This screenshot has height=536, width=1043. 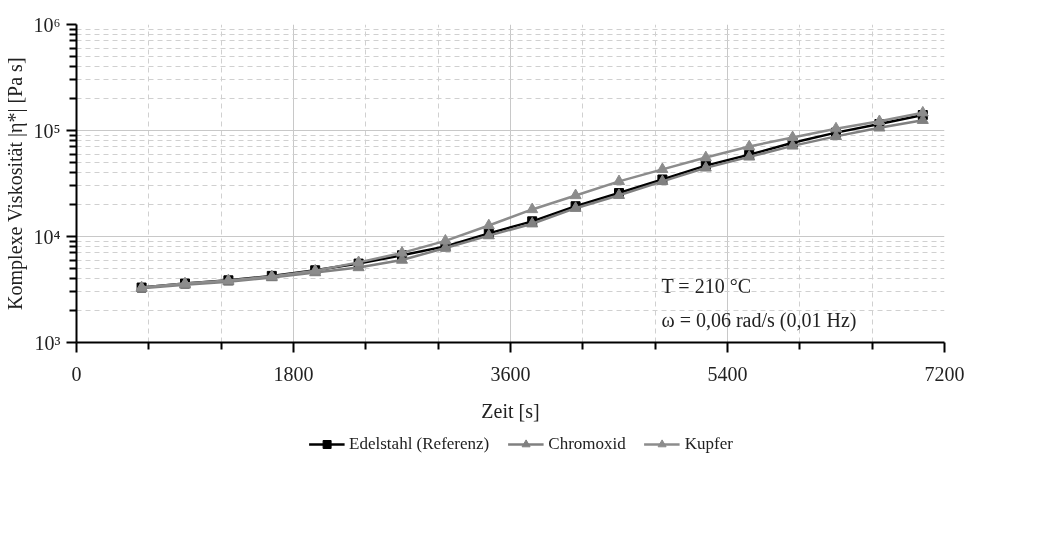 I want to click on x-tick-label: 0, so click(x=76, y=373).